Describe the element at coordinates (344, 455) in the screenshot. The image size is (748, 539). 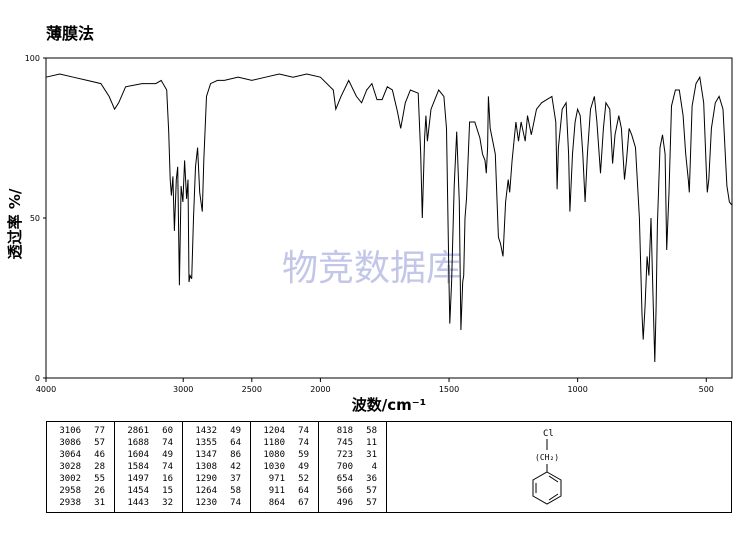
I see `peak-wavenumber: 723` at that location.